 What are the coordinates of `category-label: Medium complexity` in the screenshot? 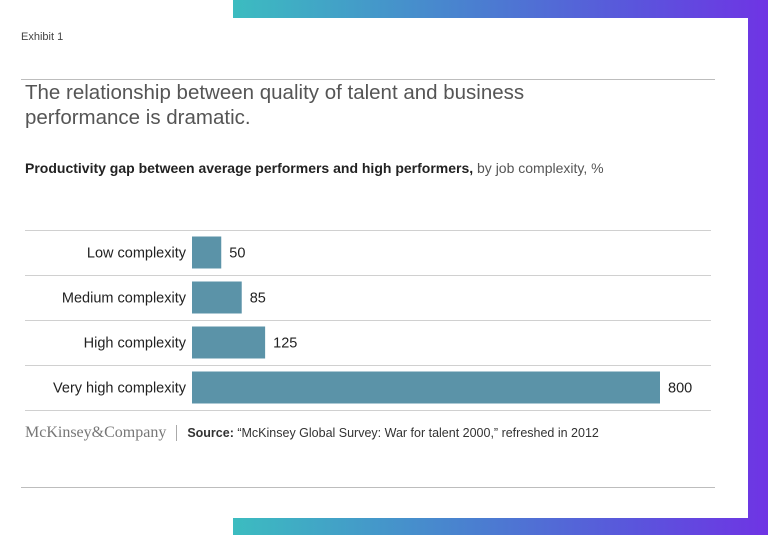 It's located at (124, 299).